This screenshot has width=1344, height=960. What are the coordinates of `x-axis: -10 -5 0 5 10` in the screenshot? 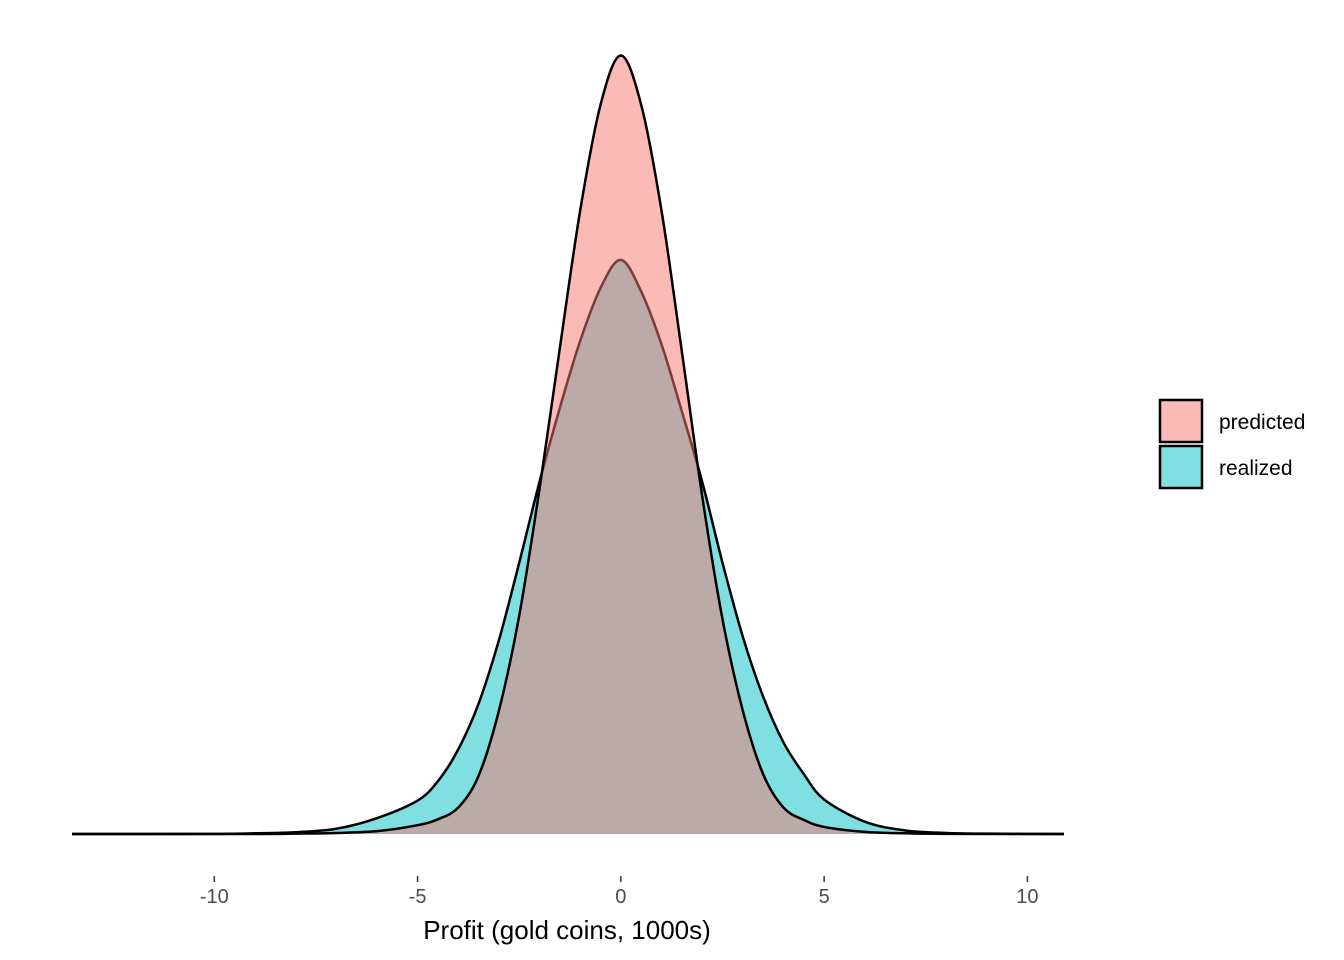 It's located at (619, 892).